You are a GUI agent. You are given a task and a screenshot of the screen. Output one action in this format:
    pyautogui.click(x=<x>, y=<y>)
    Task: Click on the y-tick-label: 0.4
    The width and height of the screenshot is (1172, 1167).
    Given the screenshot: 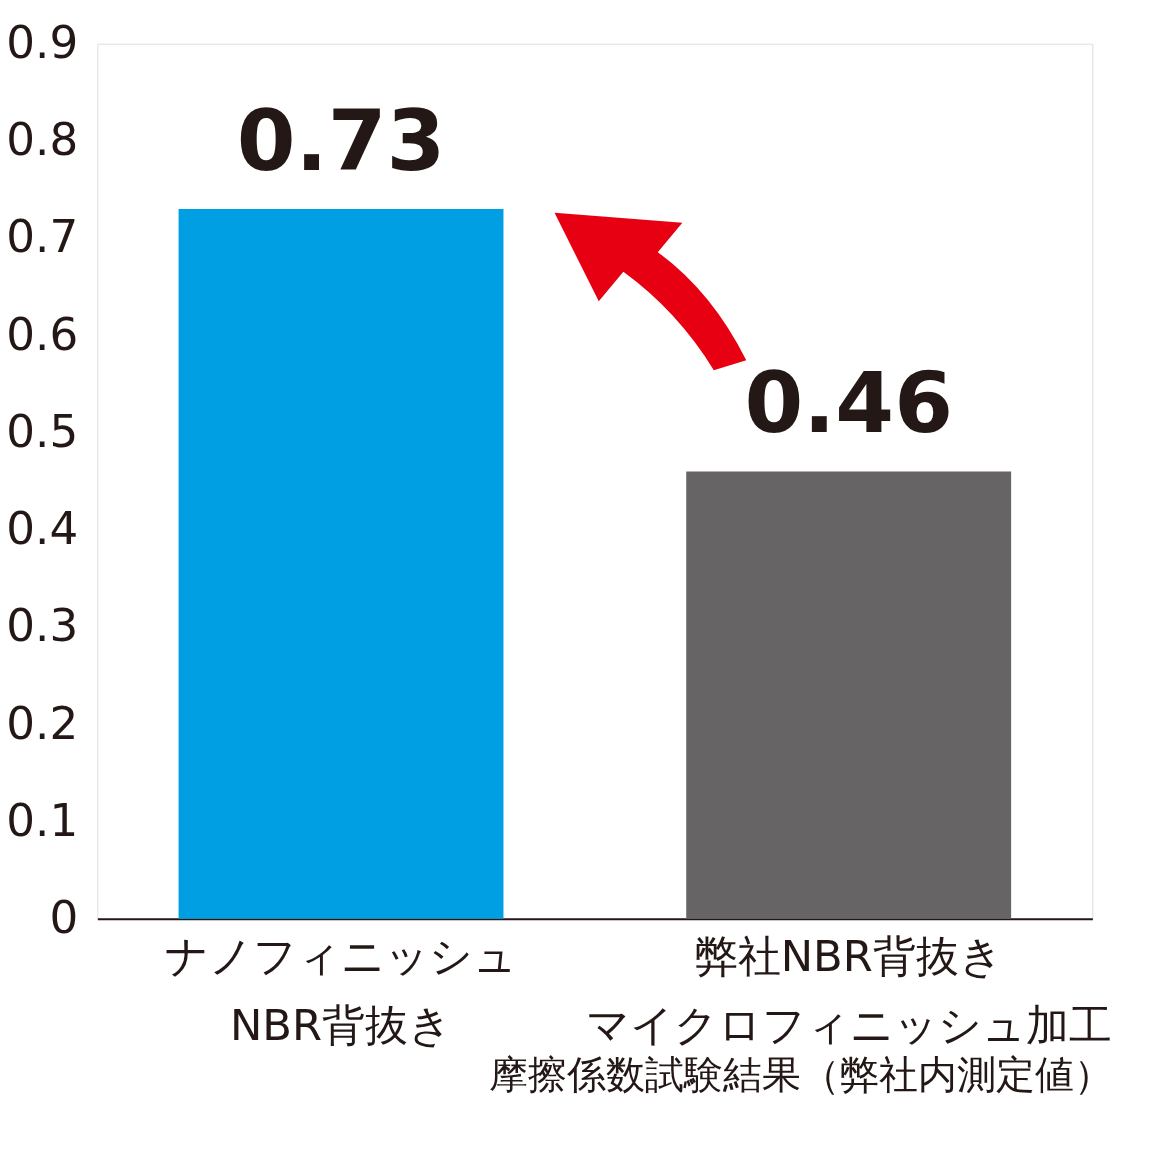 What is the action you would take?
    pyautogui.click(x=42, y=529)
    